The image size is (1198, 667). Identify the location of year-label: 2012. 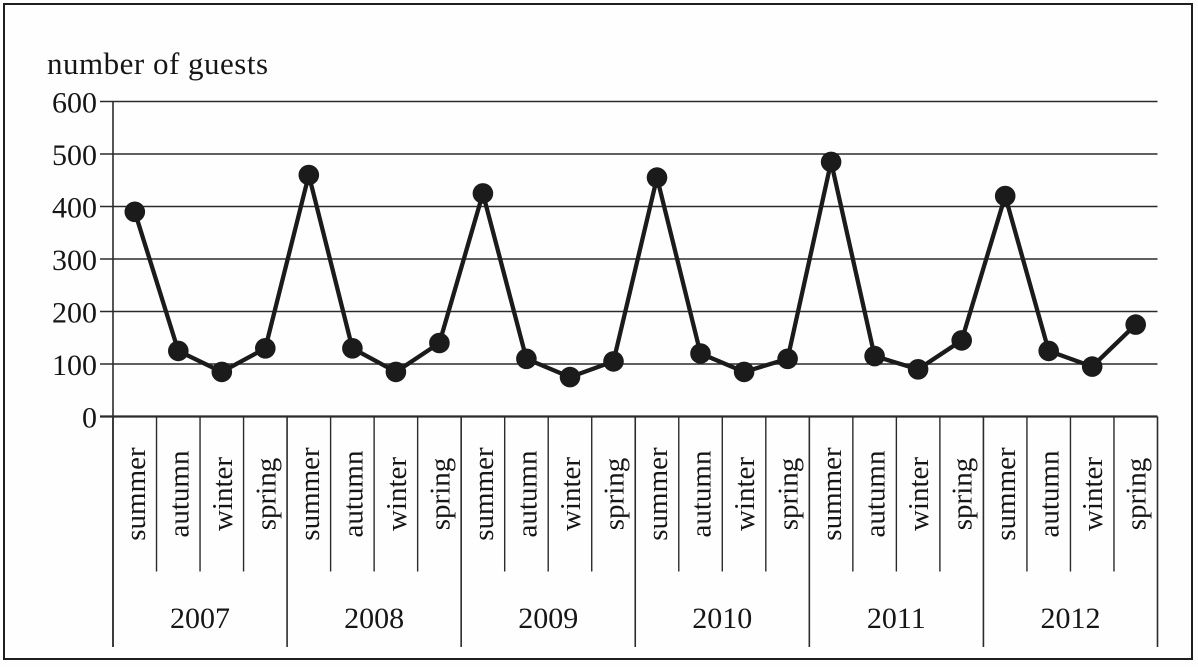
(1070, 618).